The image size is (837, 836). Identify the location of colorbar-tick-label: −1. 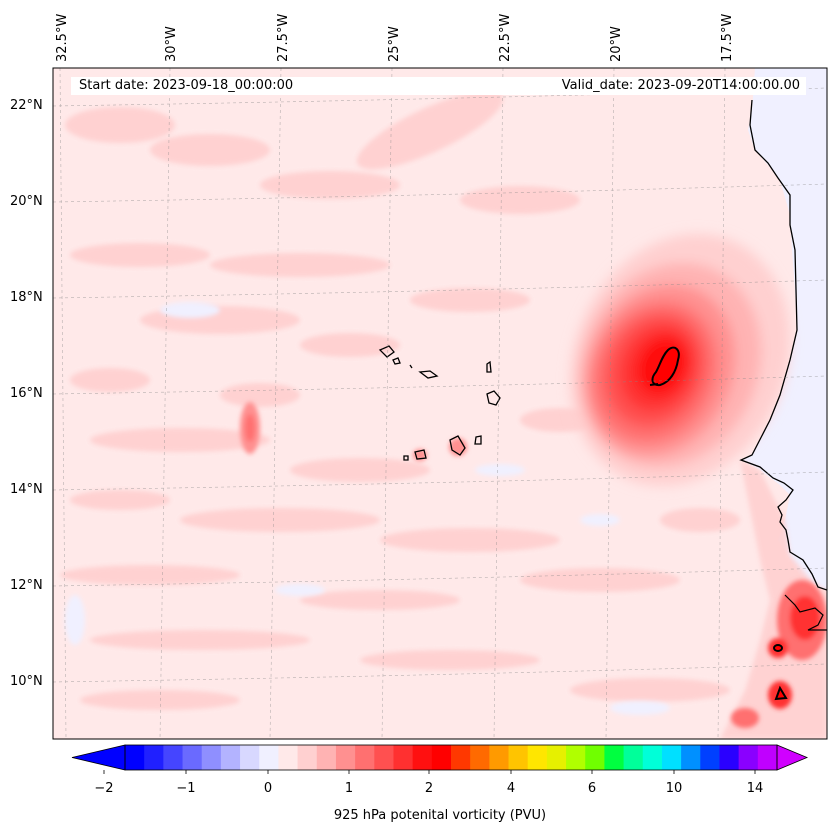
(186, 788).